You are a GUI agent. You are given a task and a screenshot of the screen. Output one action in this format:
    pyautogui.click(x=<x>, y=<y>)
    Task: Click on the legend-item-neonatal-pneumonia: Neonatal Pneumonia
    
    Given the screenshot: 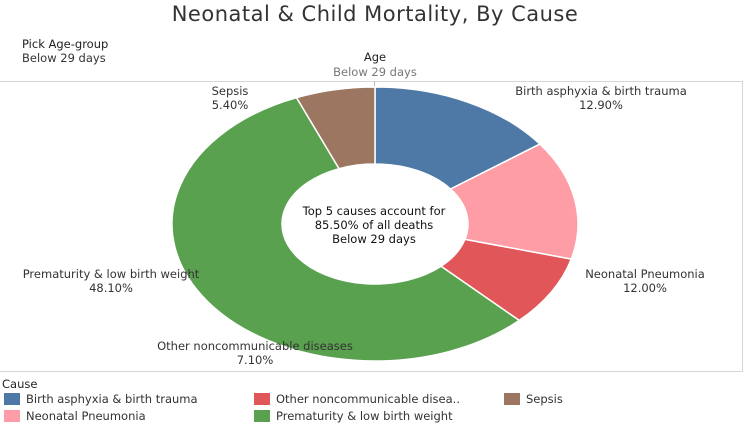 What is the action you would take?
    pyautogui.click(x=75, y=416)
    